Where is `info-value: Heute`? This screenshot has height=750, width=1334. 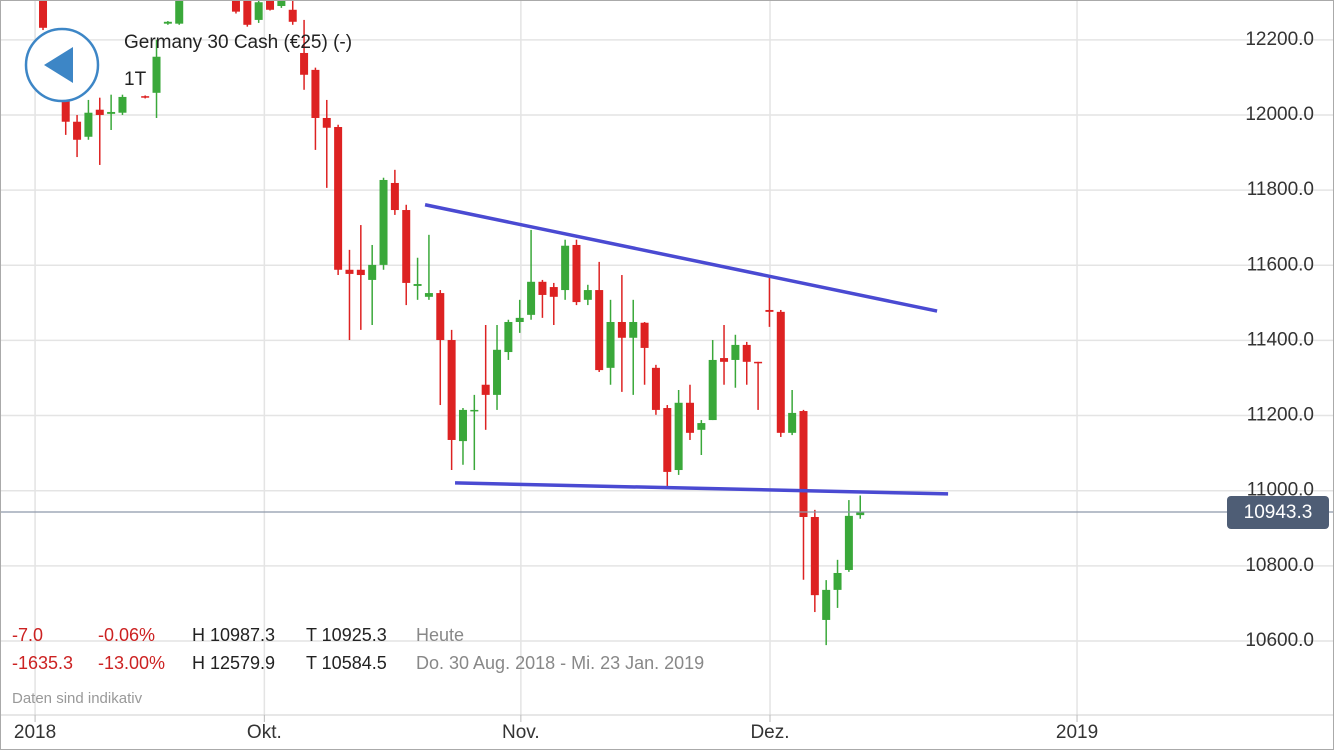
info-value: Heute is located at coordinates (440, 635).